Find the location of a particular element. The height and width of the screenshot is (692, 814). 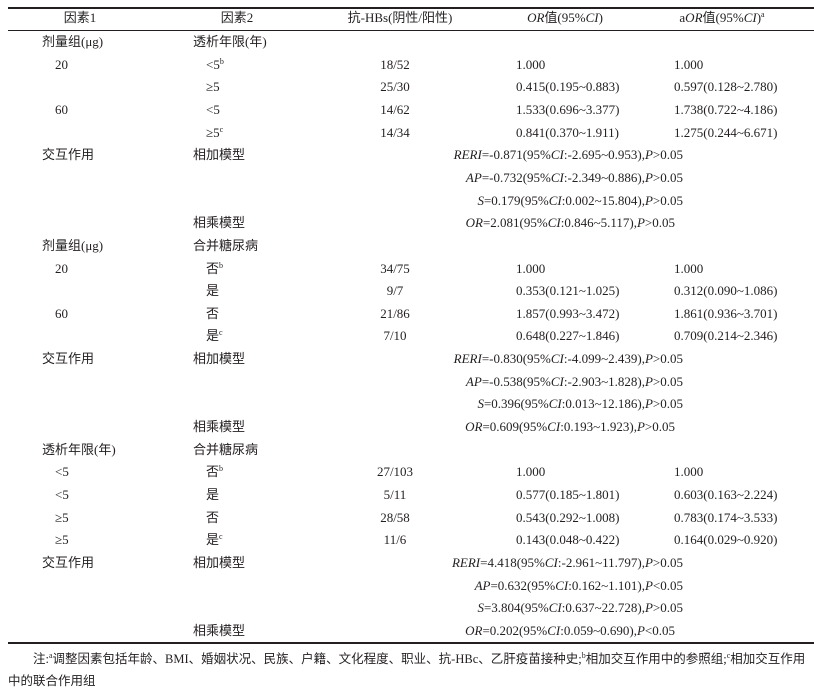

additive-stat: RERI=-0.871(95%CI:-2.695~0.953),P>0.05 is located at coordinates (568, 155).